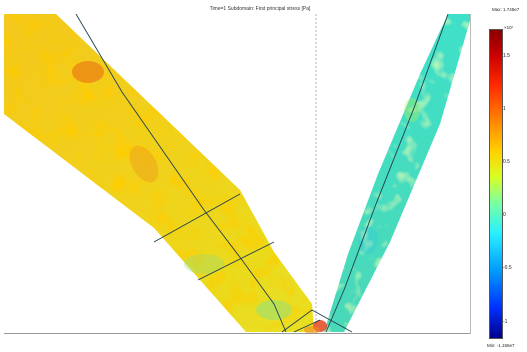 The height and width of the screenshot is (352, 527). Describe the element at coordinates (506, 162) in the screenshot. I see `colorbar-tick-label: 0.5` at that location.